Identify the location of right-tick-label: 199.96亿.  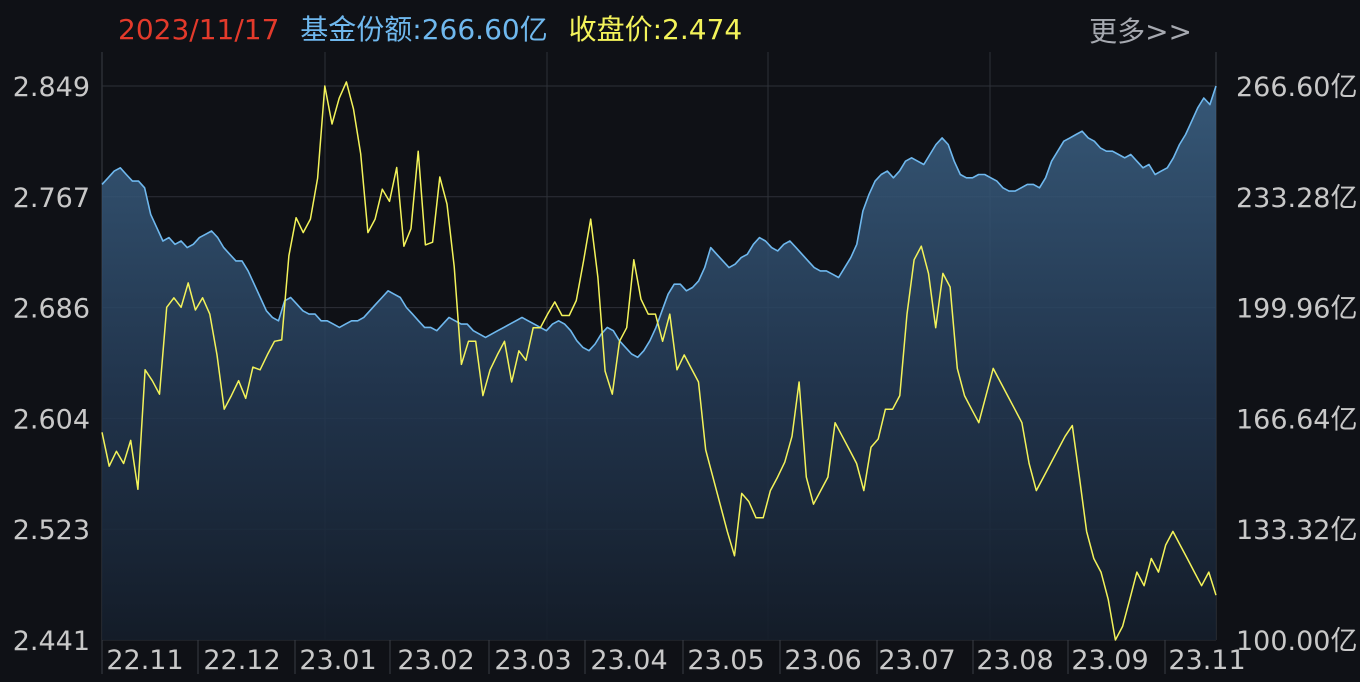
(1296, 309).